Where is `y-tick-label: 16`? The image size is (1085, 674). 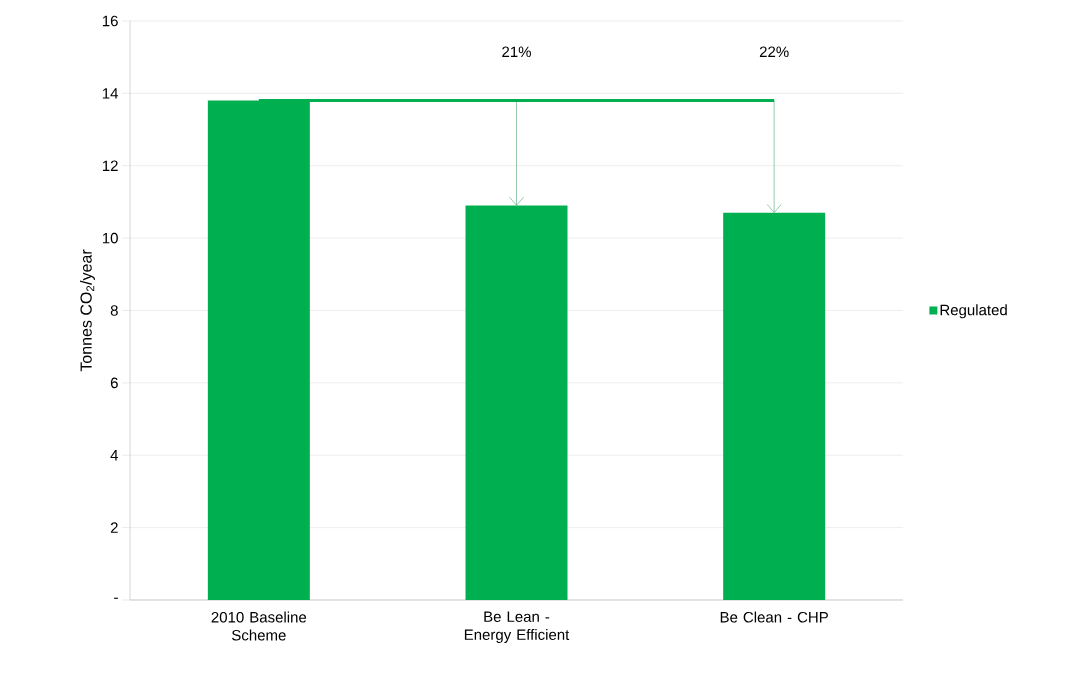 y-tick-label: 16 is located at coordinates (110, 21).